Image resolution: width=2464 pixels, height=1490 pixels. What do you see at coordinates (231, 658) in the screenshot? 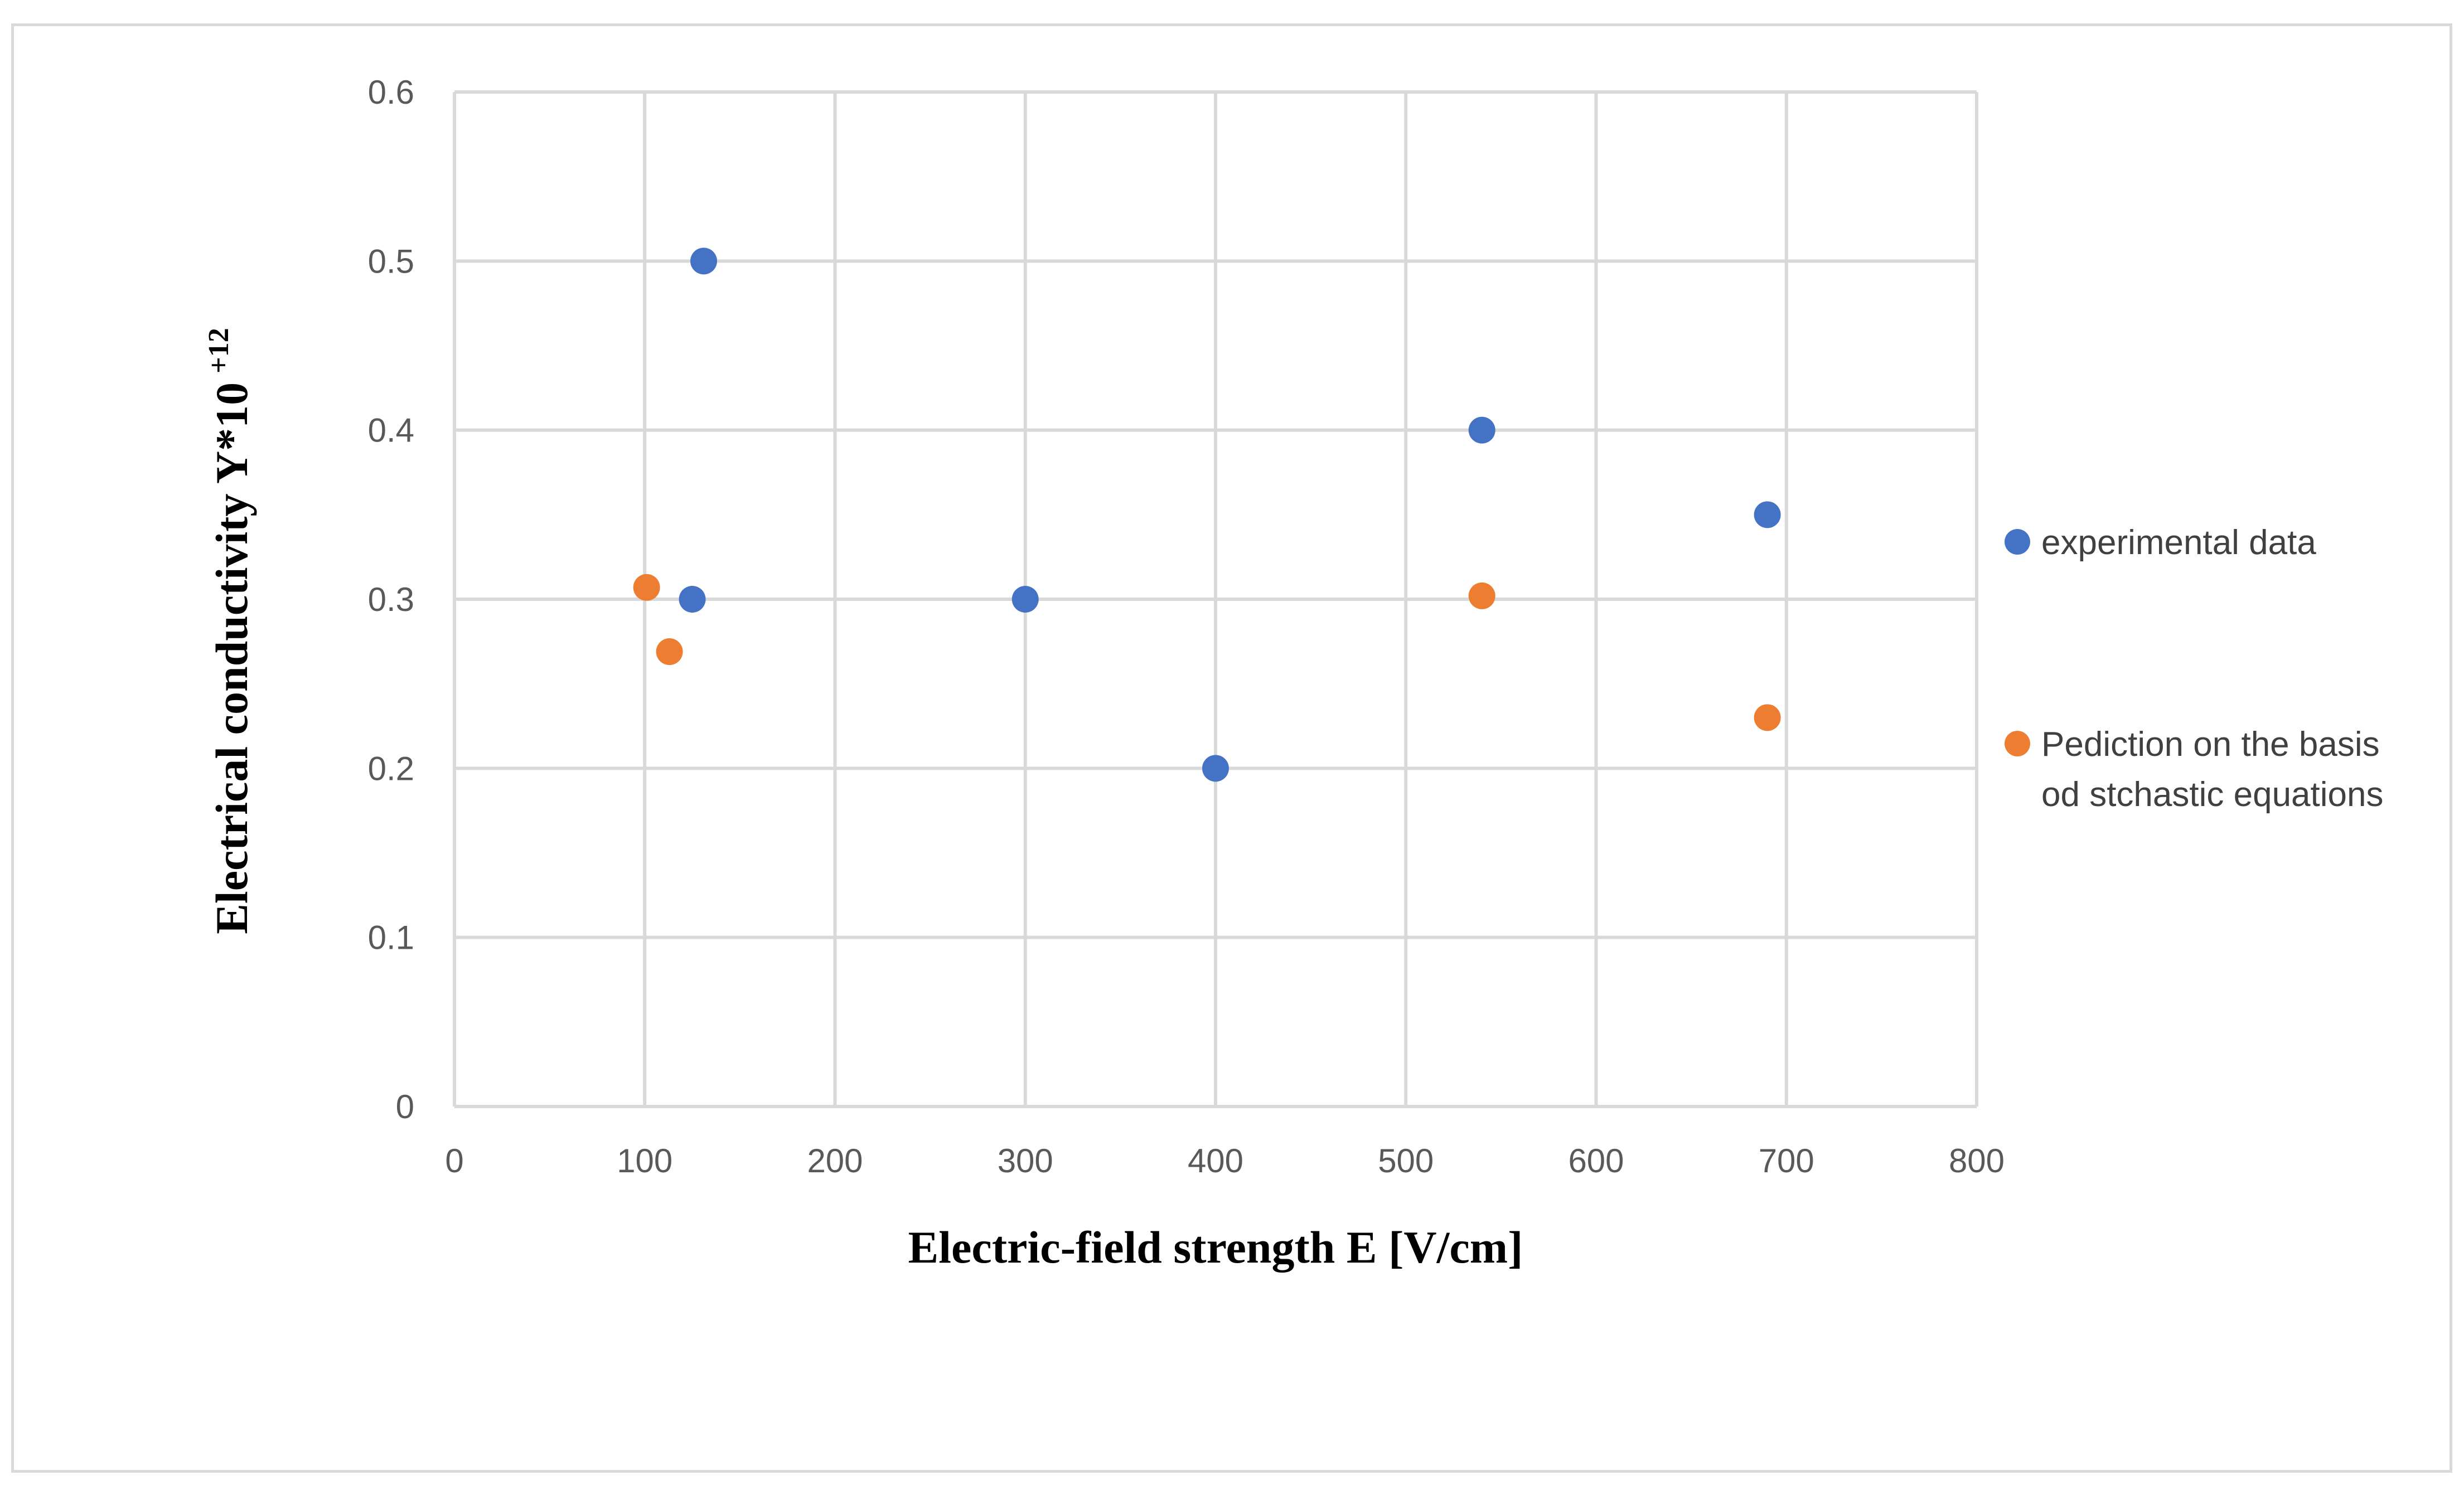
I see `y-axis-title-main: Electrical conductivity Y*10` at bounding box center [231, 658].